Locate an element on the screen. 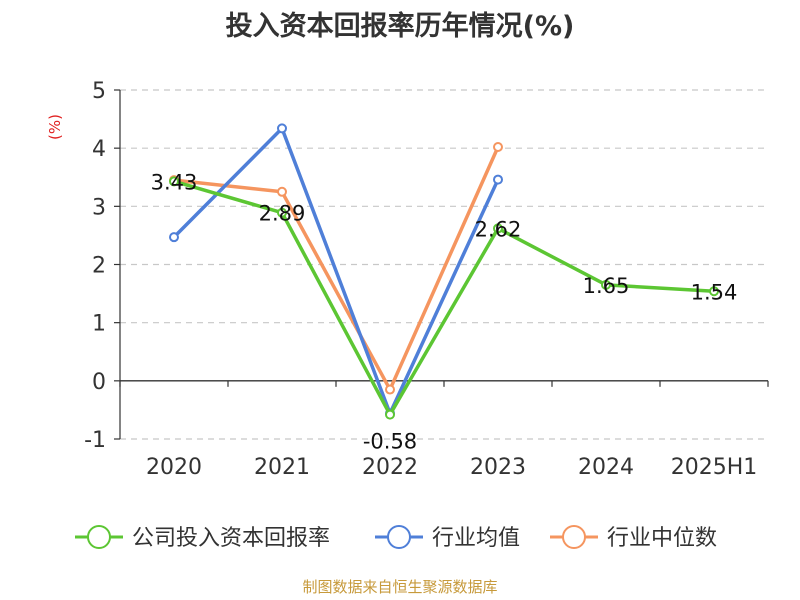 Image resolution: width=800 pixels, height=600 pixels. data-label: -0.58 is located at coordinates (390, 442).